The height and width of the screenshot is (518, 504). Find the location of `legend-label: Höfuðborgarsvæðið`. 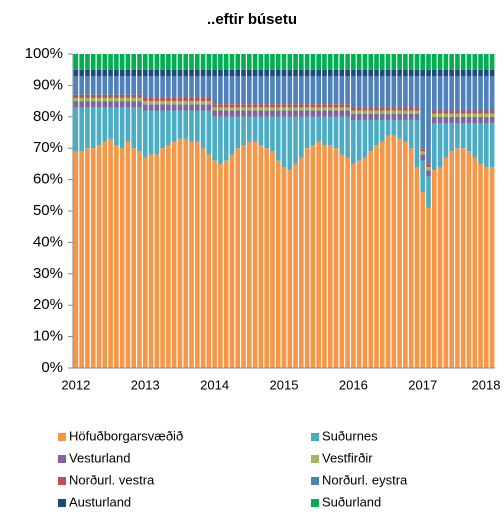

legend-label: Höfuðborgarsvæðið is located at coordinates (126, 435).